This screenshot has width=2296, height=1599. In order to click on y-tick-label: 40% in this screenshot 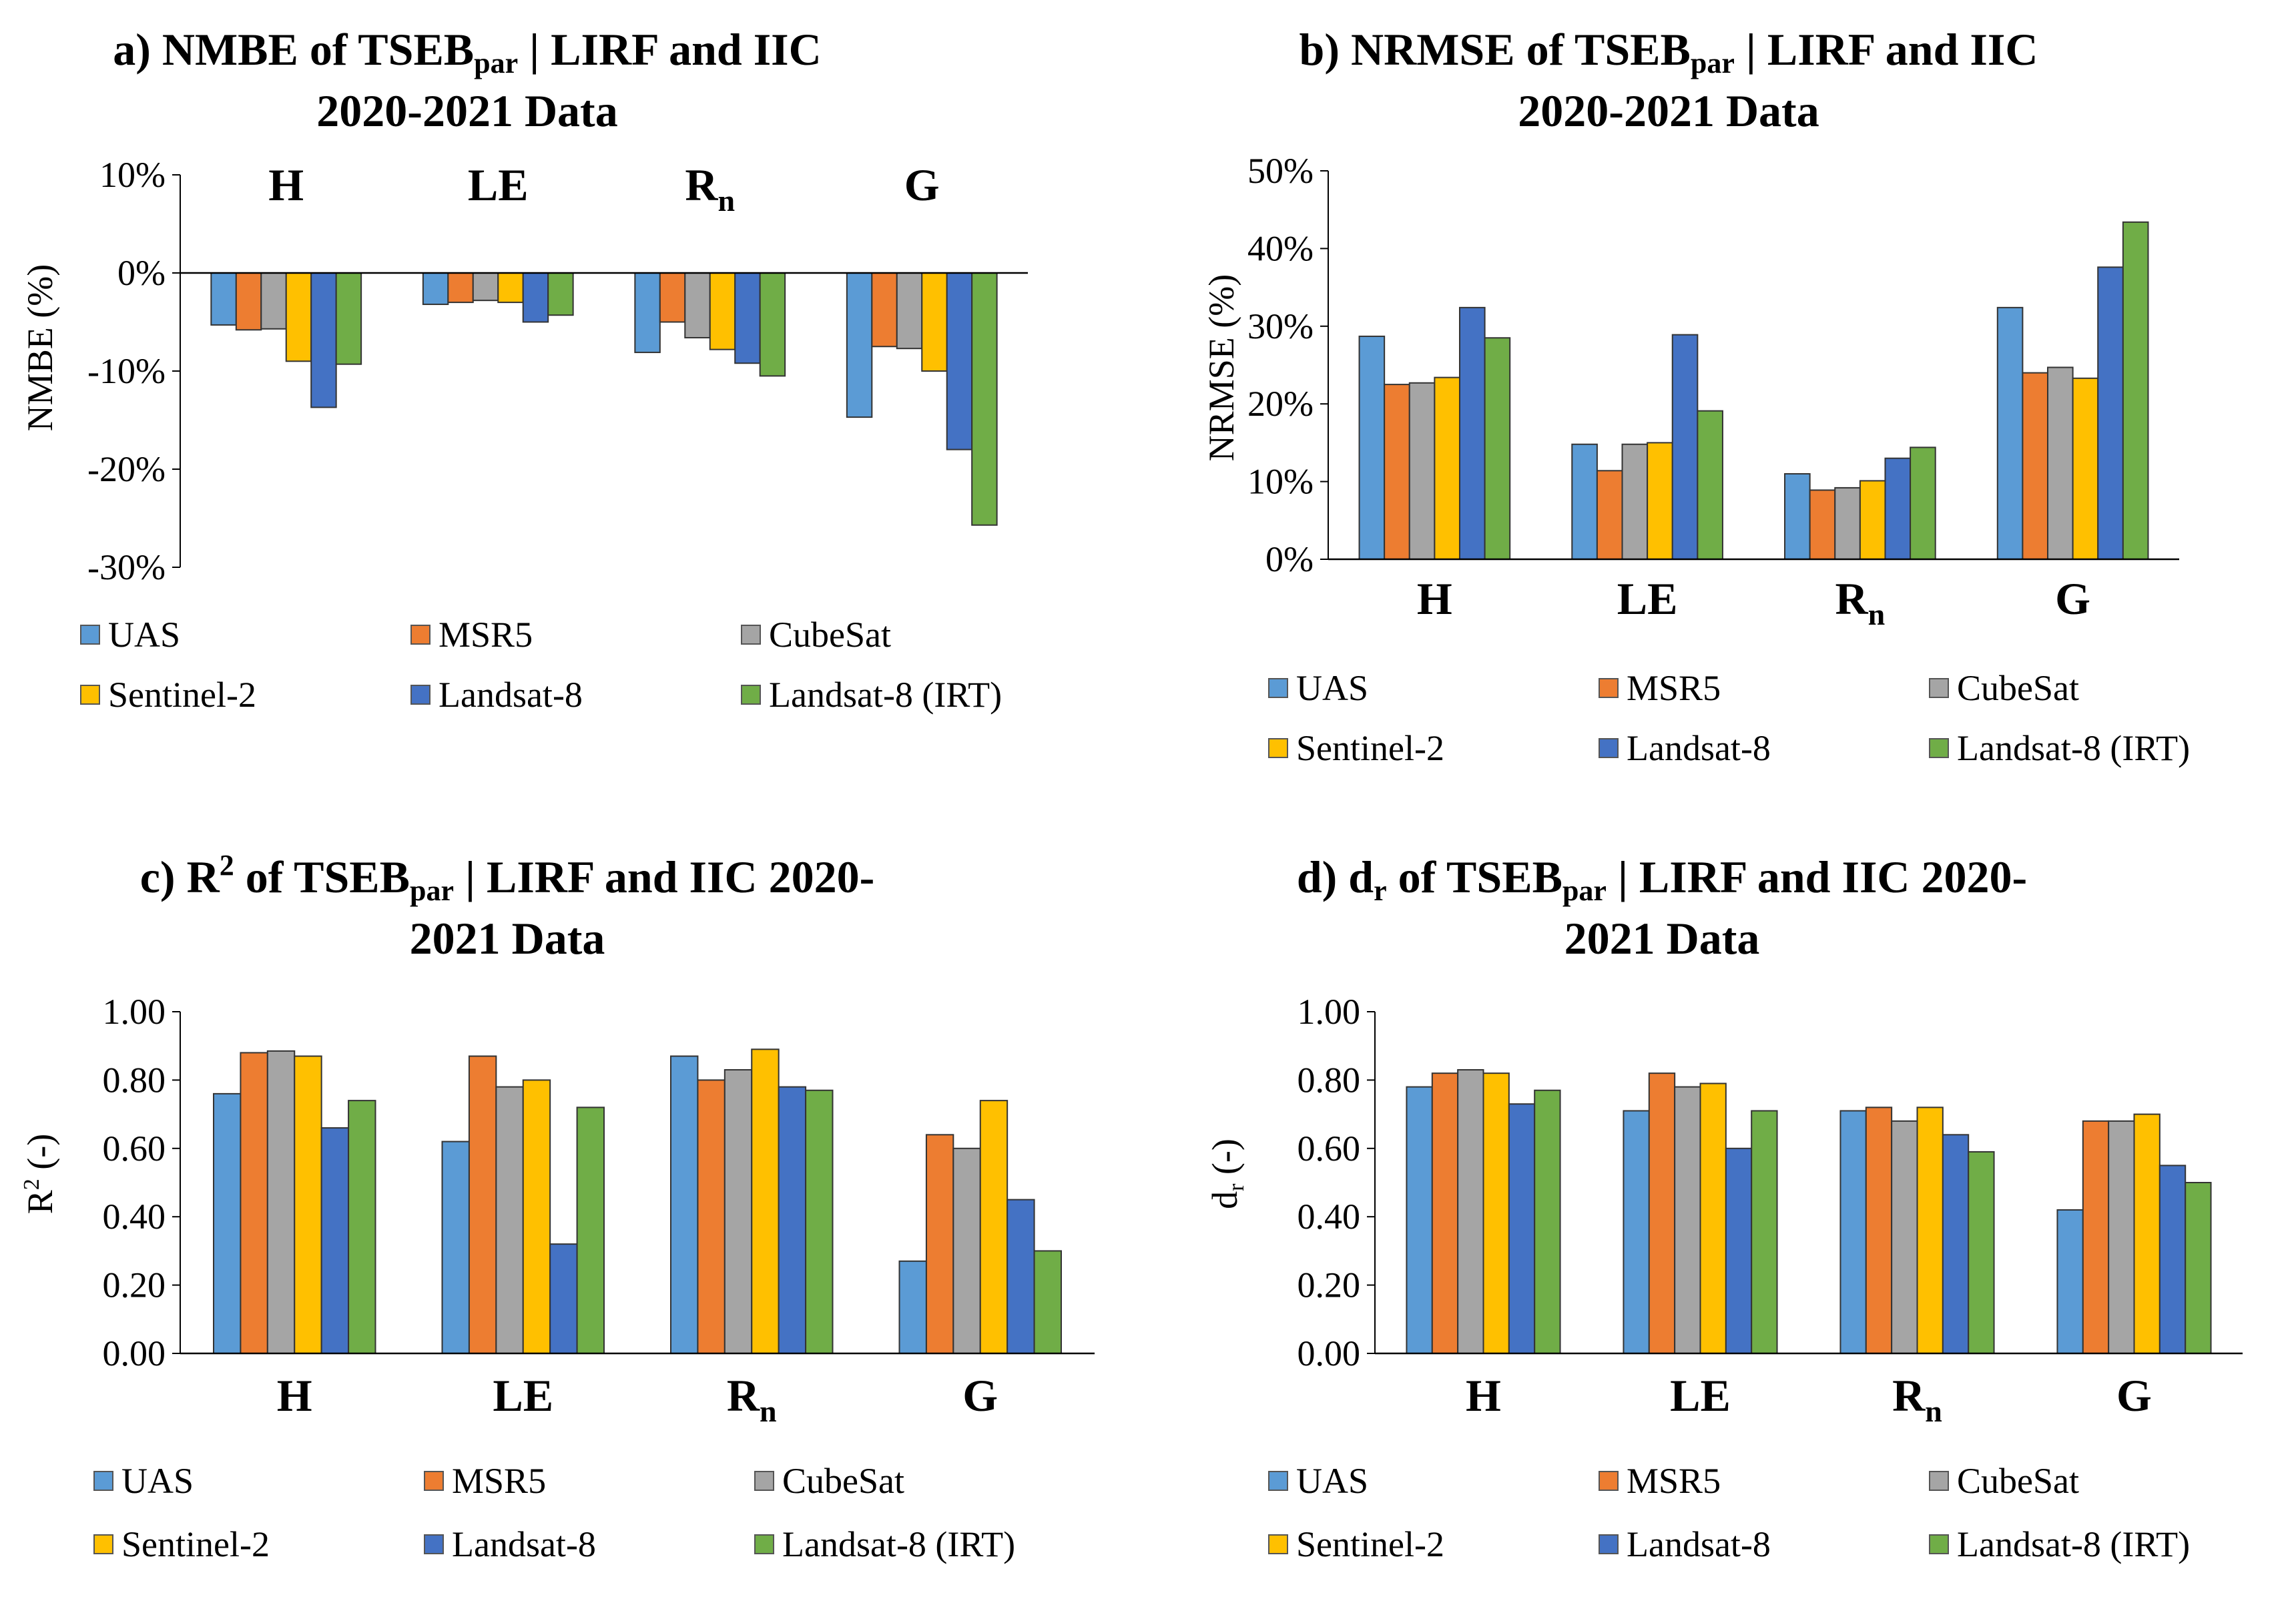, I will do `click(1280, 248)`.